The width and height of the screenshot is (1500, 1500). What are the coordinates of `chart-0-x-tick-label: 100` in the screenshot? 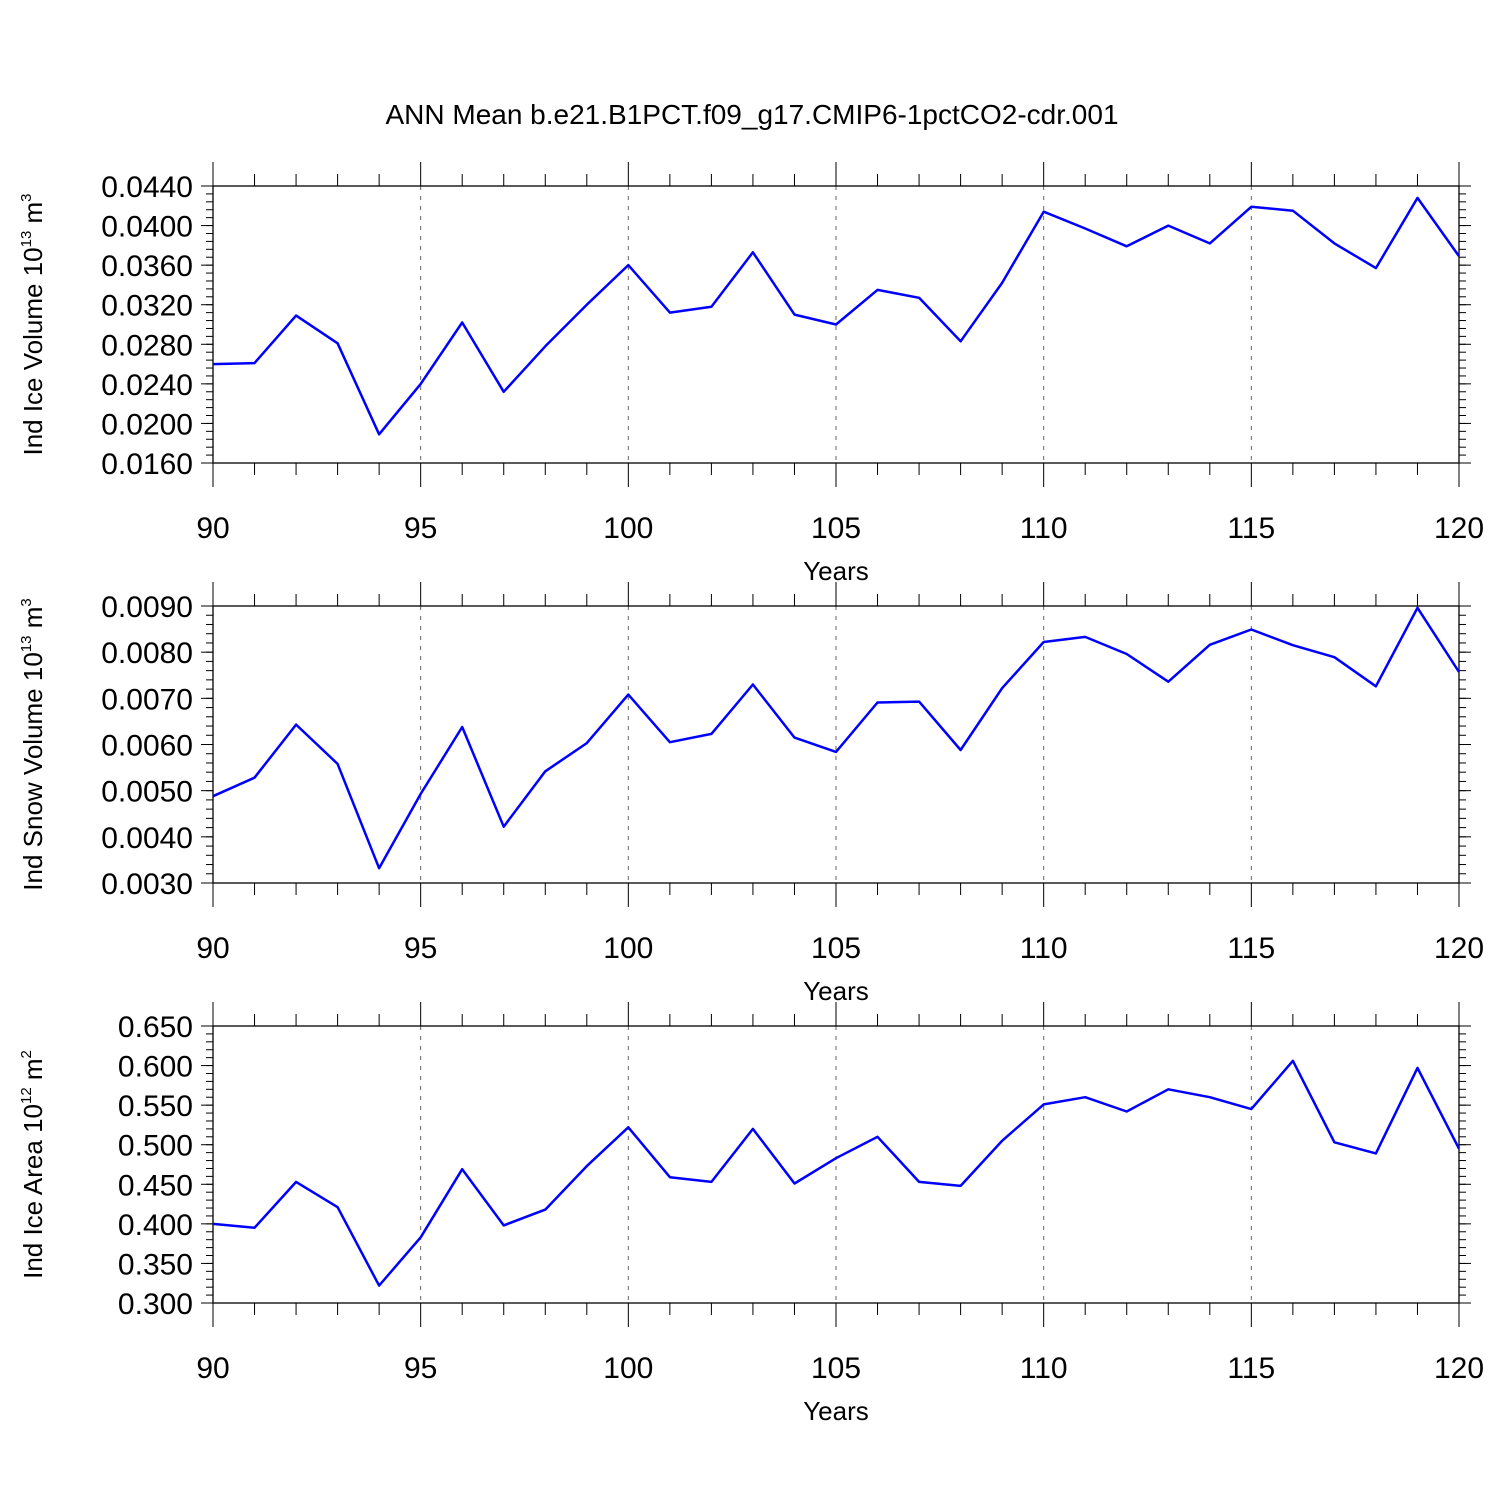 It's located at (628, 528).